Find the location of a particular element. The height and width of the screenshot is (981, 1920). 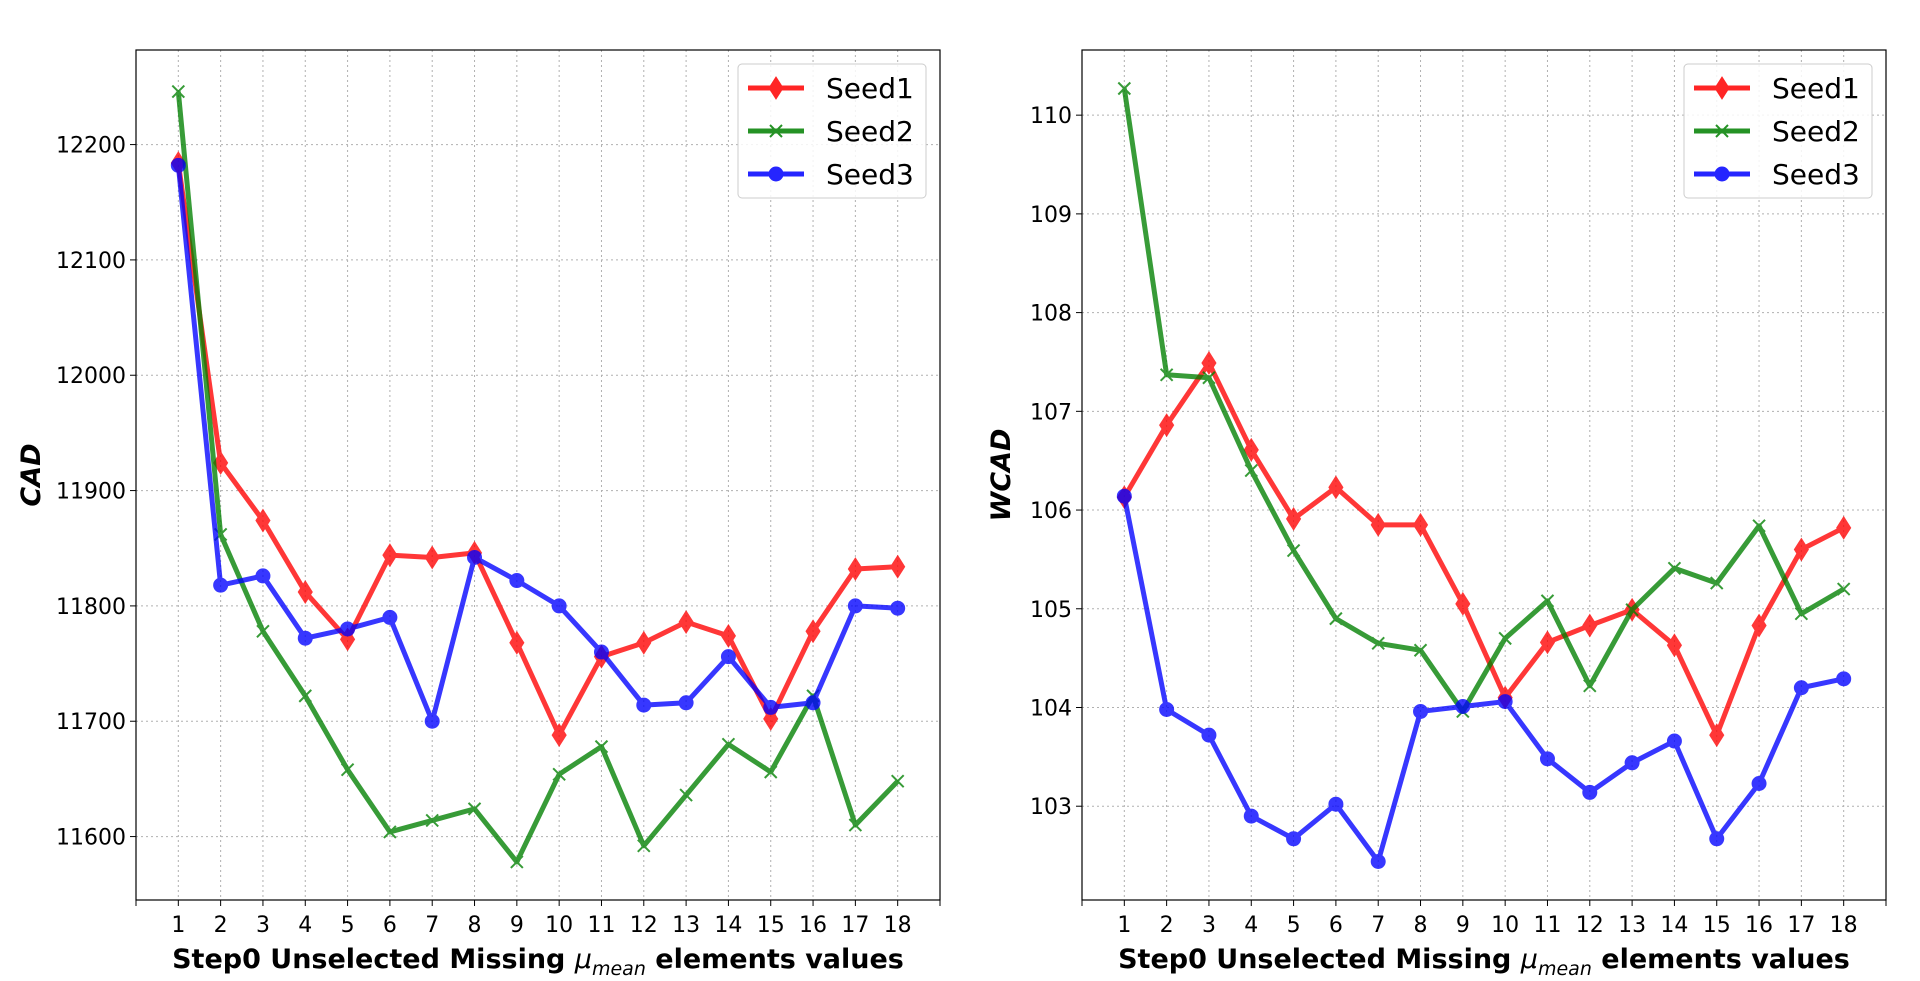

y-tick-label: 104 is located at coordinates (1051, 708).